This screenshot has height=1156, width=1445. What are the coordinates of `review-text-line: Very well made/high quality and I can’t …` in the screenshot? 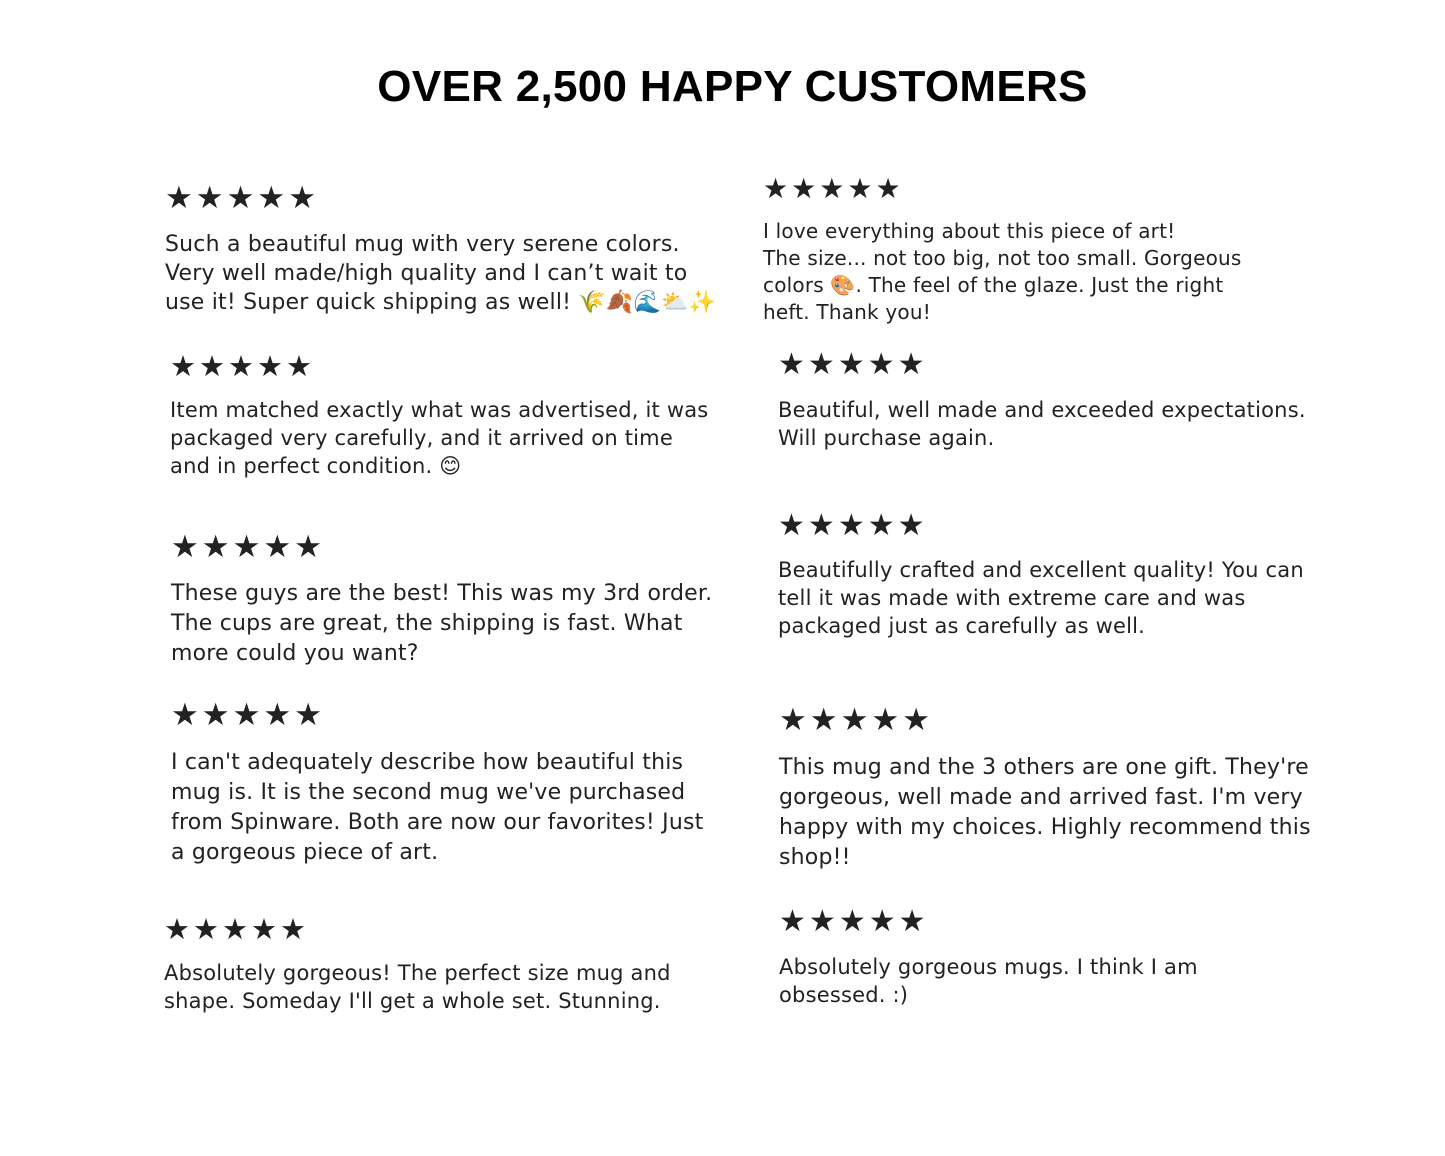 It's located at (426, 273).